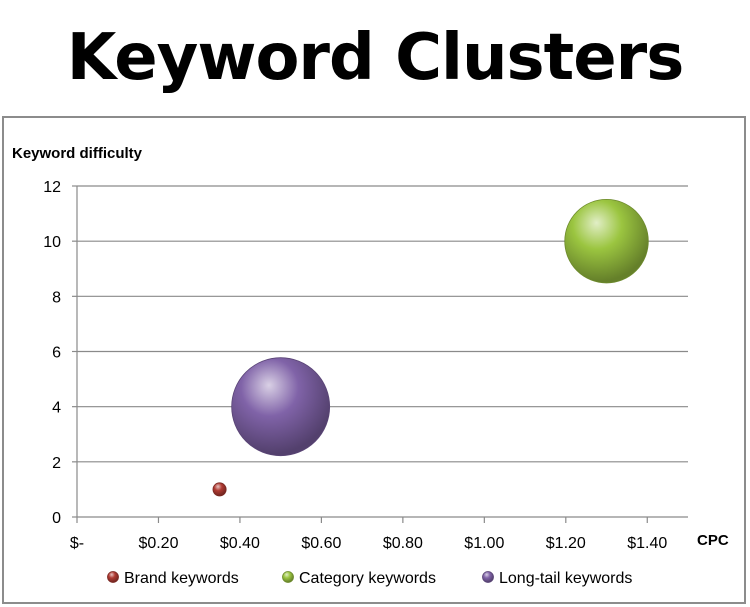 The height and width of the screenshot is (607, 750). I want to click on legend-label: Long-tail keywords, so click(565, 578).